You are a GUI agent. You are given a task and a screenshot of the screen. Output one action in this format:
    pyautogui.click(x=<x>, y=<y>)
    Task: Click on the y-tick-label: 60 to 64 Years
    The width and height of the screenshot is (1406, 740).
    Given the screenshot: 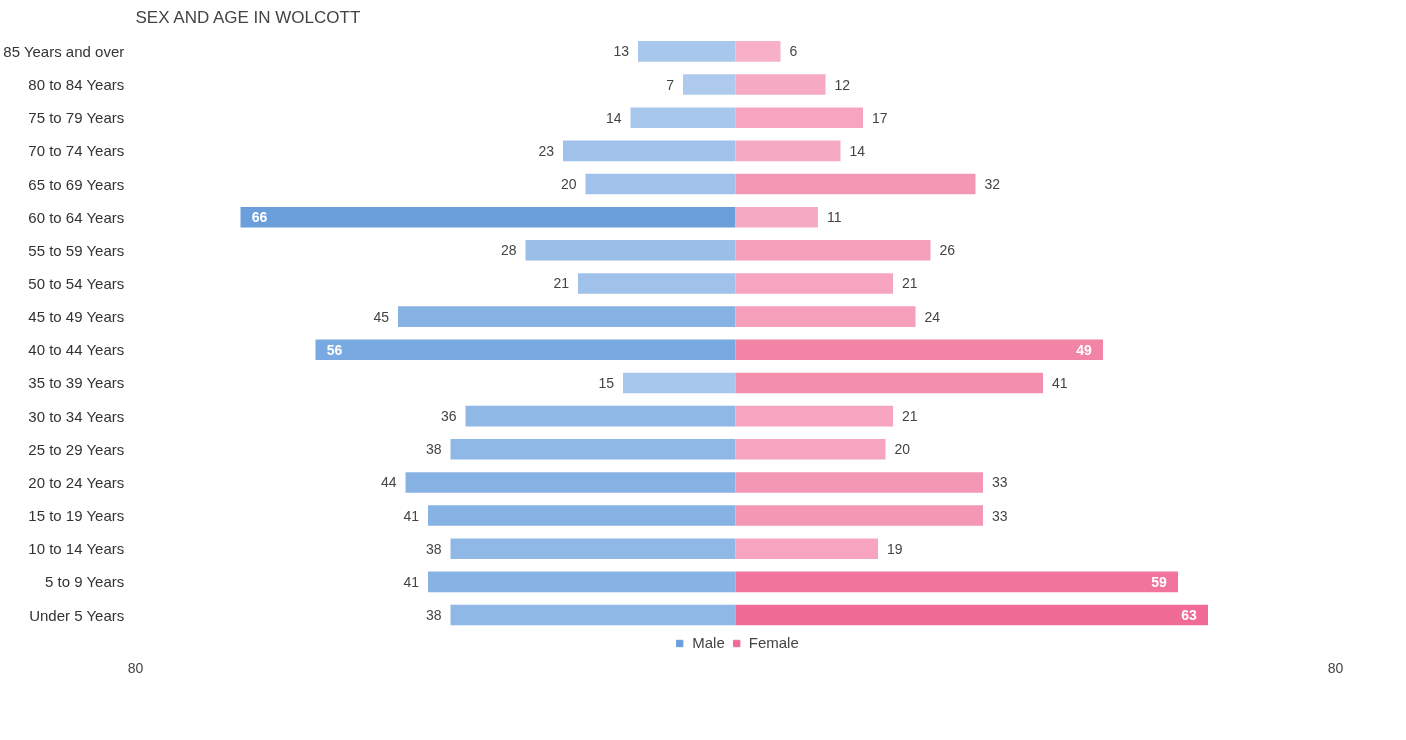 What is the action you would take?
    pyautogui.click(x=76, y=217)
    